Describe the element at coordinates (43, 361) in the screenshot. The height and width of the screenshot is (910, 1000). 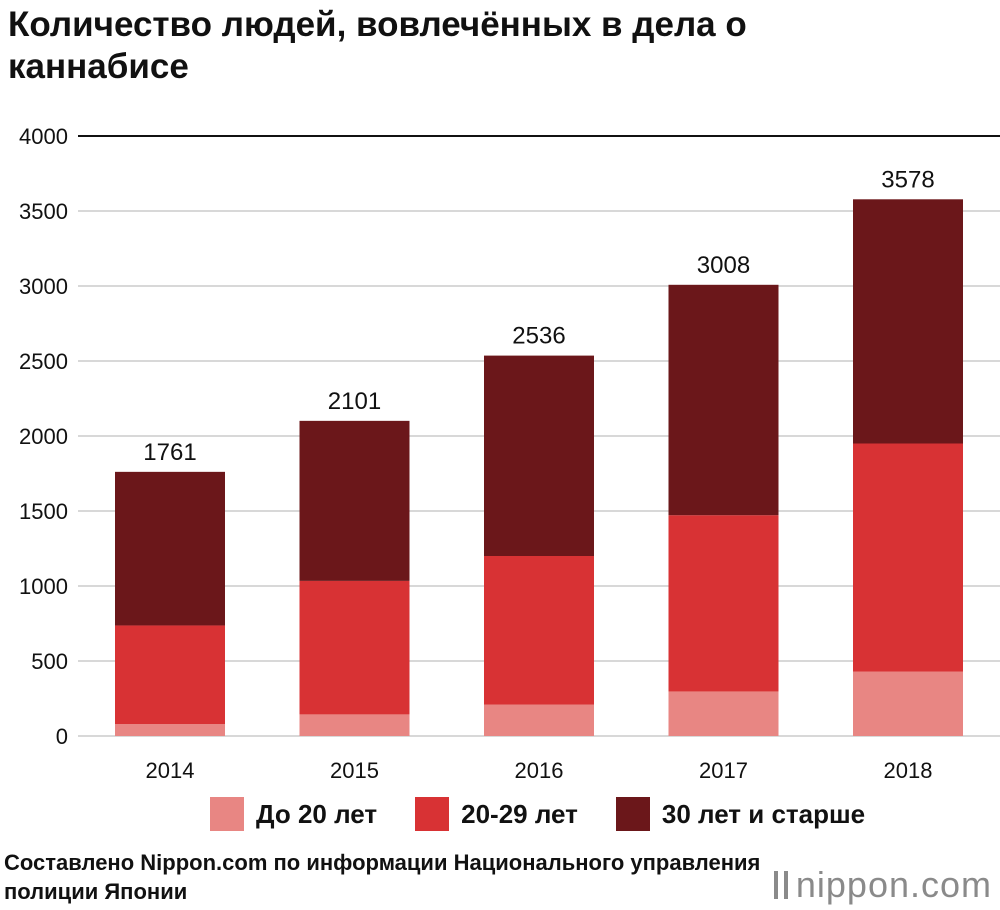
I see `y-tick-label-2500: 2500` at that location.